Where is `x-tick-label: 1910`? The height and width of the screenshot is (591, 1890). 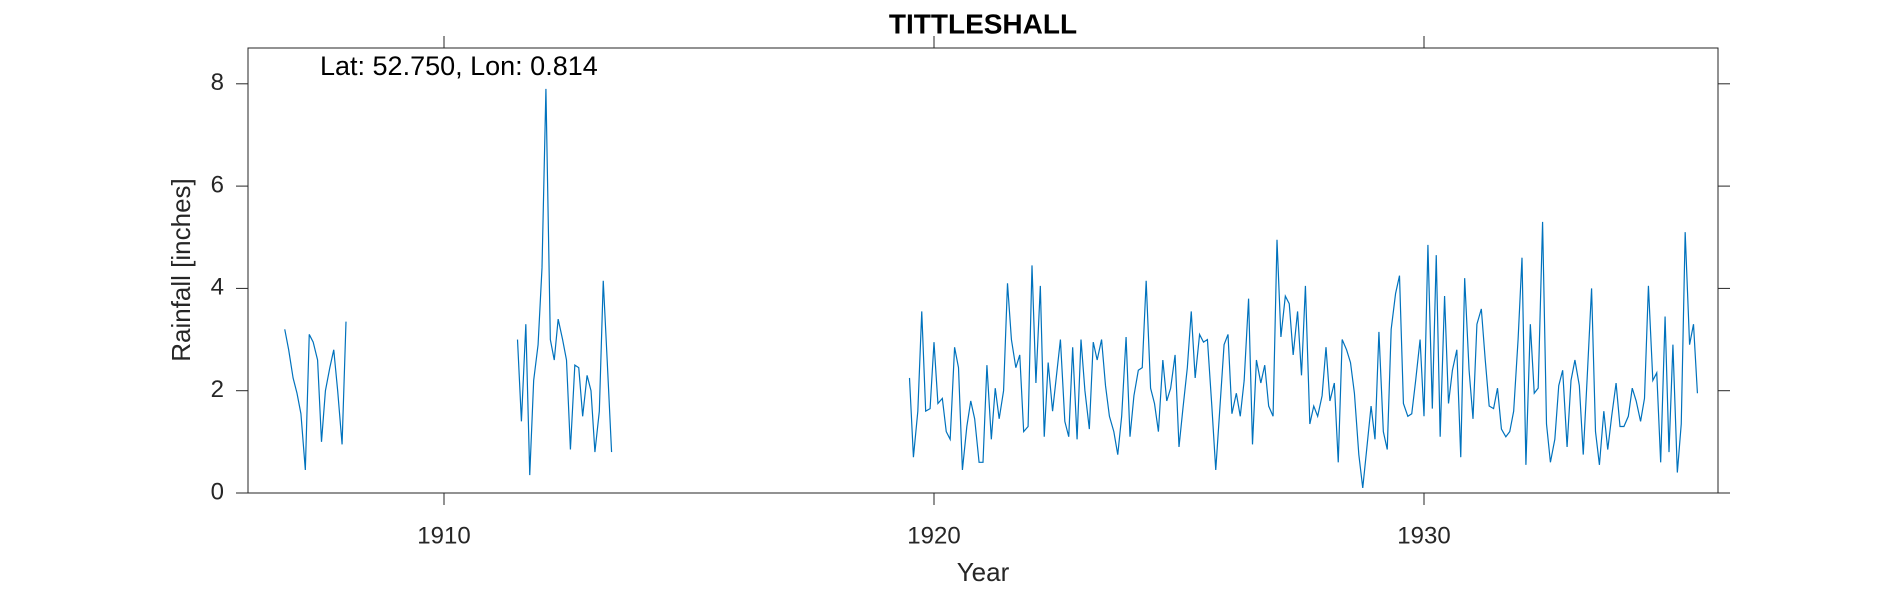 x-tick-label: 1910 is located at coordinates (443, 535).